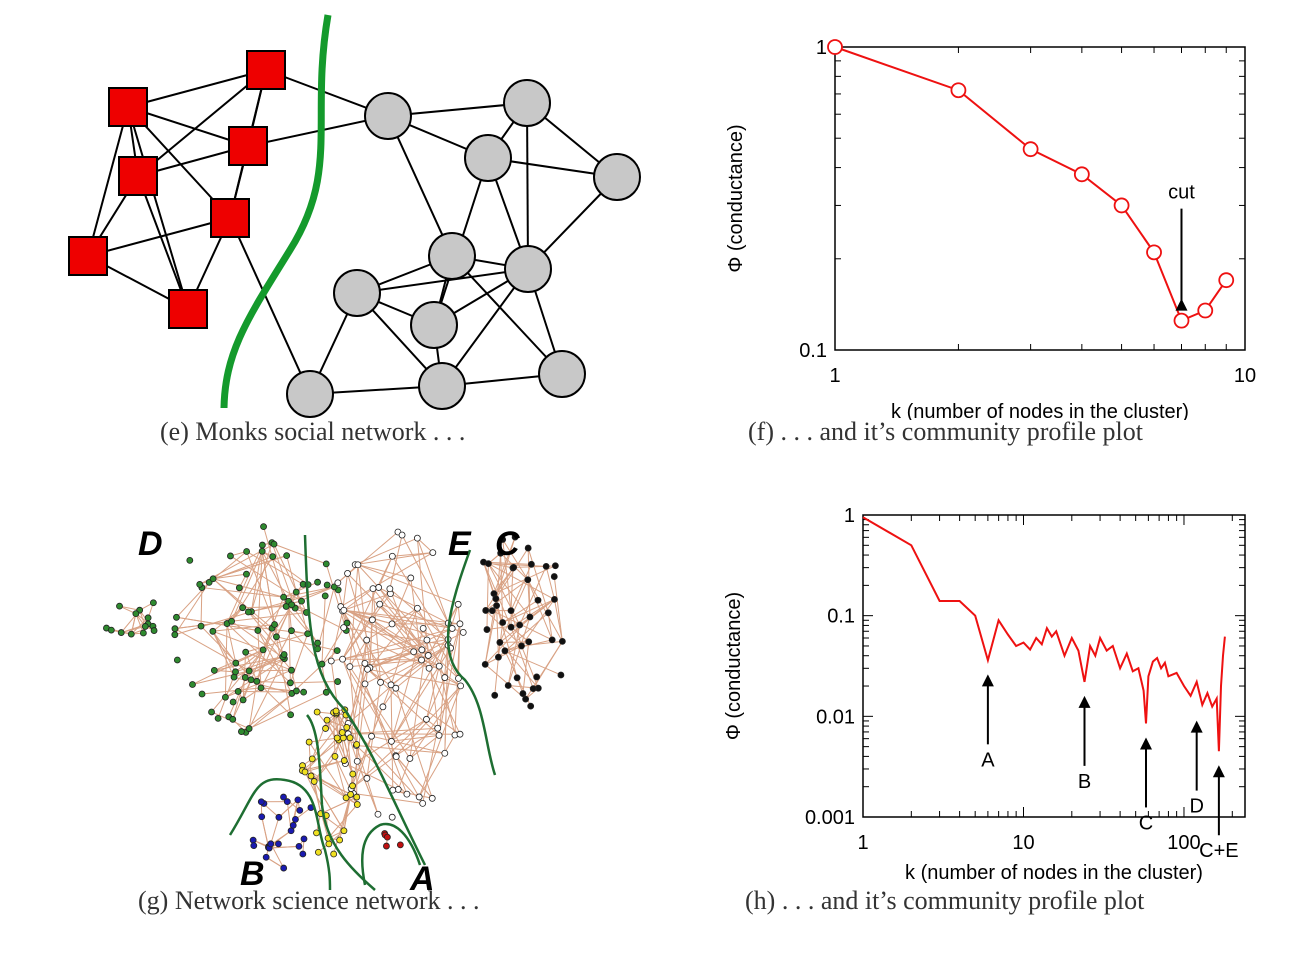 The height and width of the screenshot is (953, 1313). Describe the element at coordinates (1054, 666) in the screenshot. I see `plot-frame` at that location.